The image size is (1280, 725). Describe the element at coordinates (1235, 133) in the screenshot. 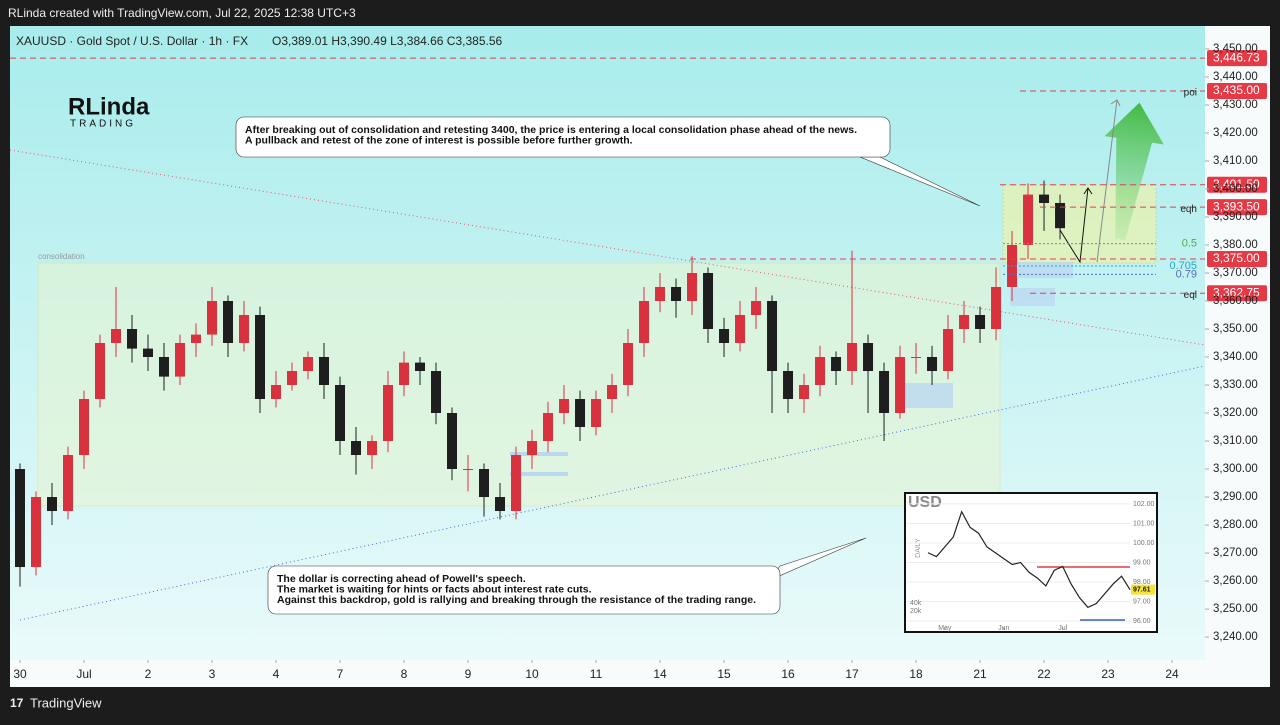

I see `y-tick-label: 3,420.00` at that location.